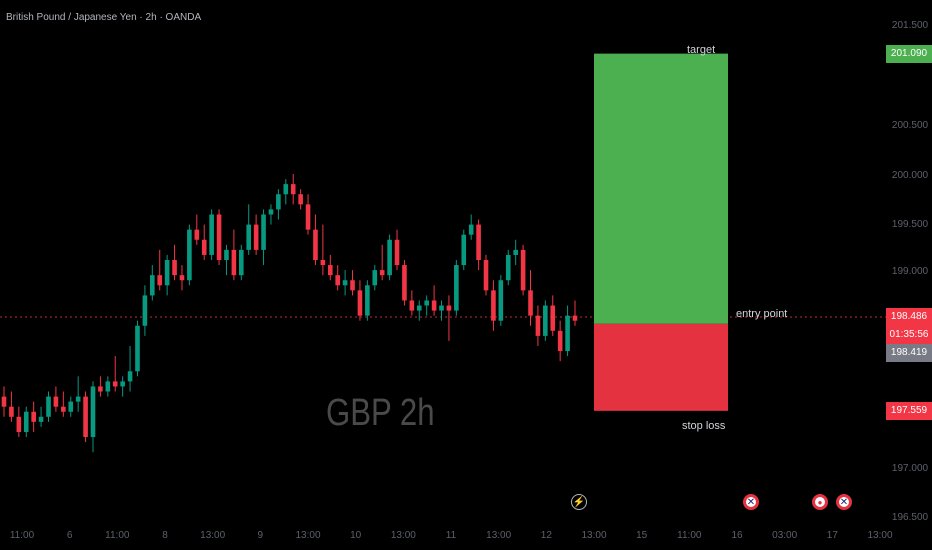 The width and height of the screenshot is (932, 550). What do you see at coordinates (909, 53) in the screenshot?
I see `target-price-badge: 201.090` at bounding box center [909, 53].